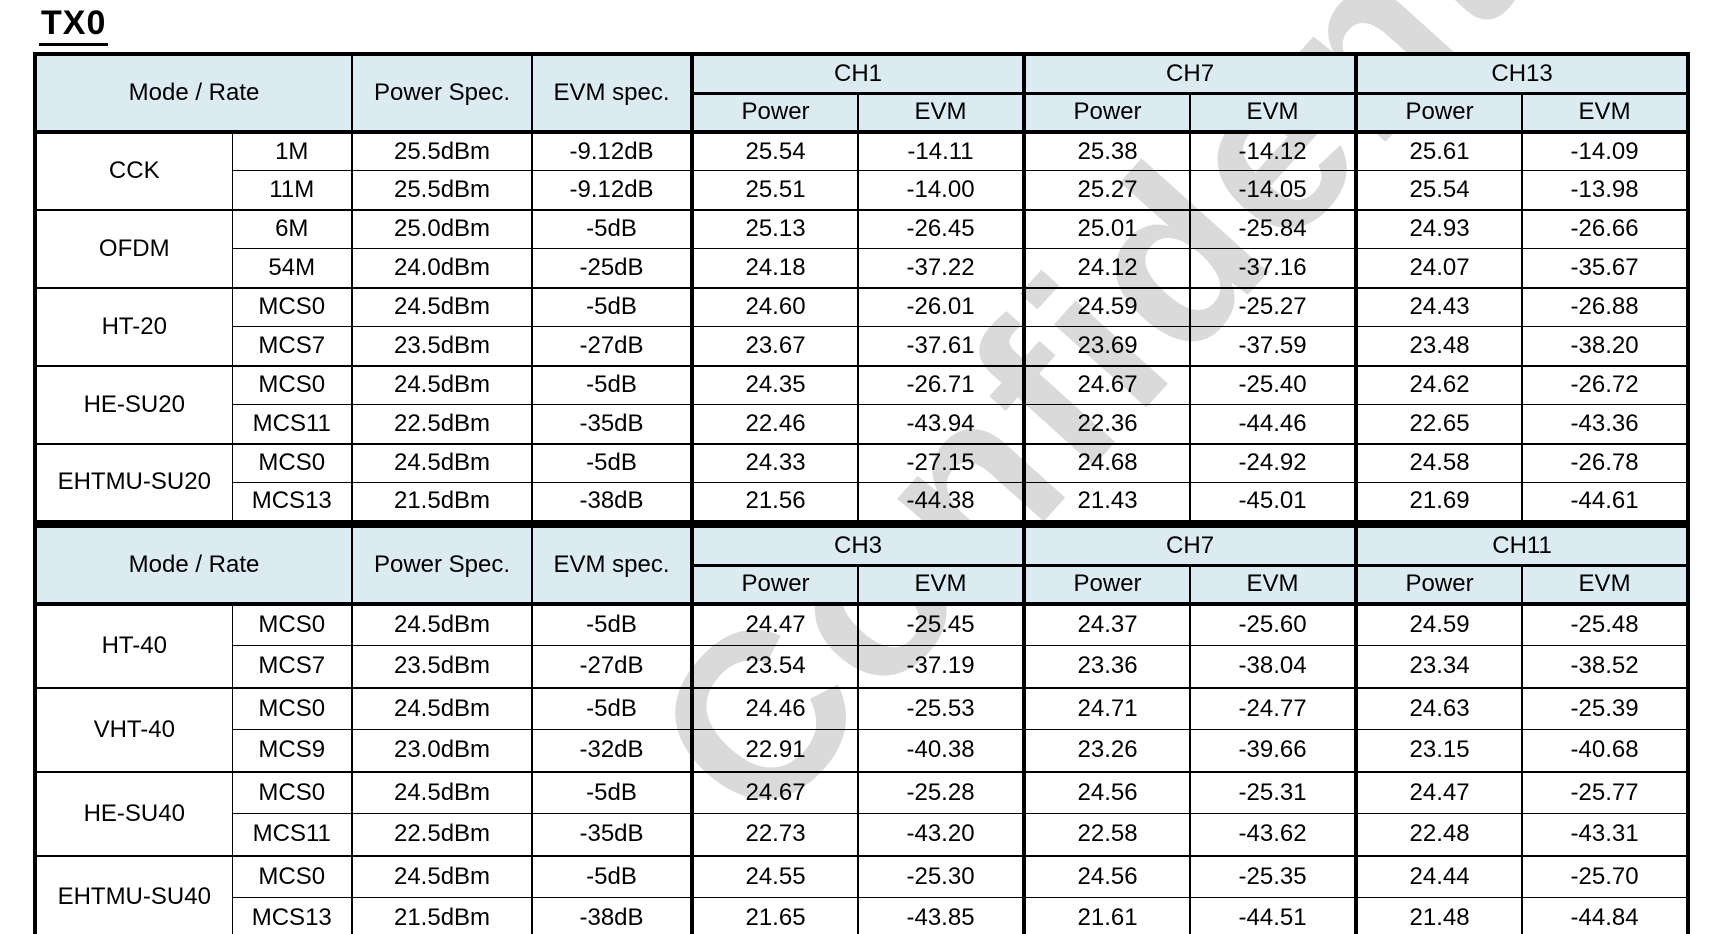 This screenshot has width=1722, height=934. Describe the element at coordinates (1605, 151) in the screenshot. I see `evm-value-cell: -14.09` at that location.